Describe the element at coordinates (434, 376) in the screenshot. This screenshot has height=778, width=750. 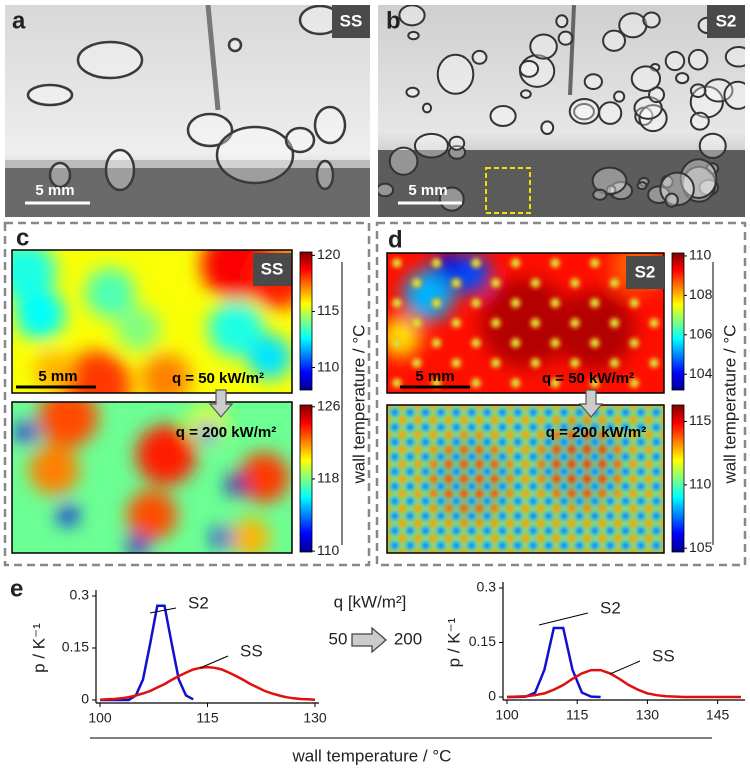
I see `scale-label: 5 mm` at that location.